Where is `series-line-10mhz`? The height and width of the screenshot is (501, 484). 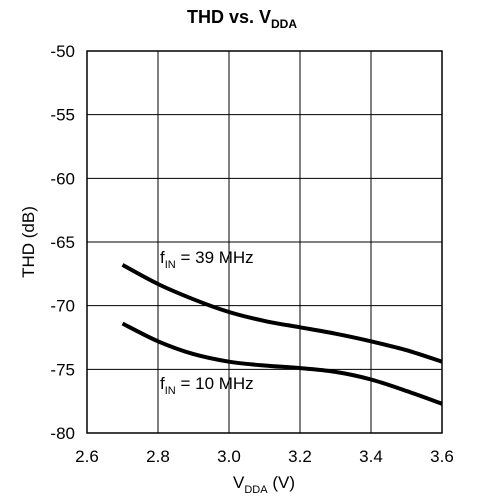 series-line-10mhz is located at coordinates (282, 363).